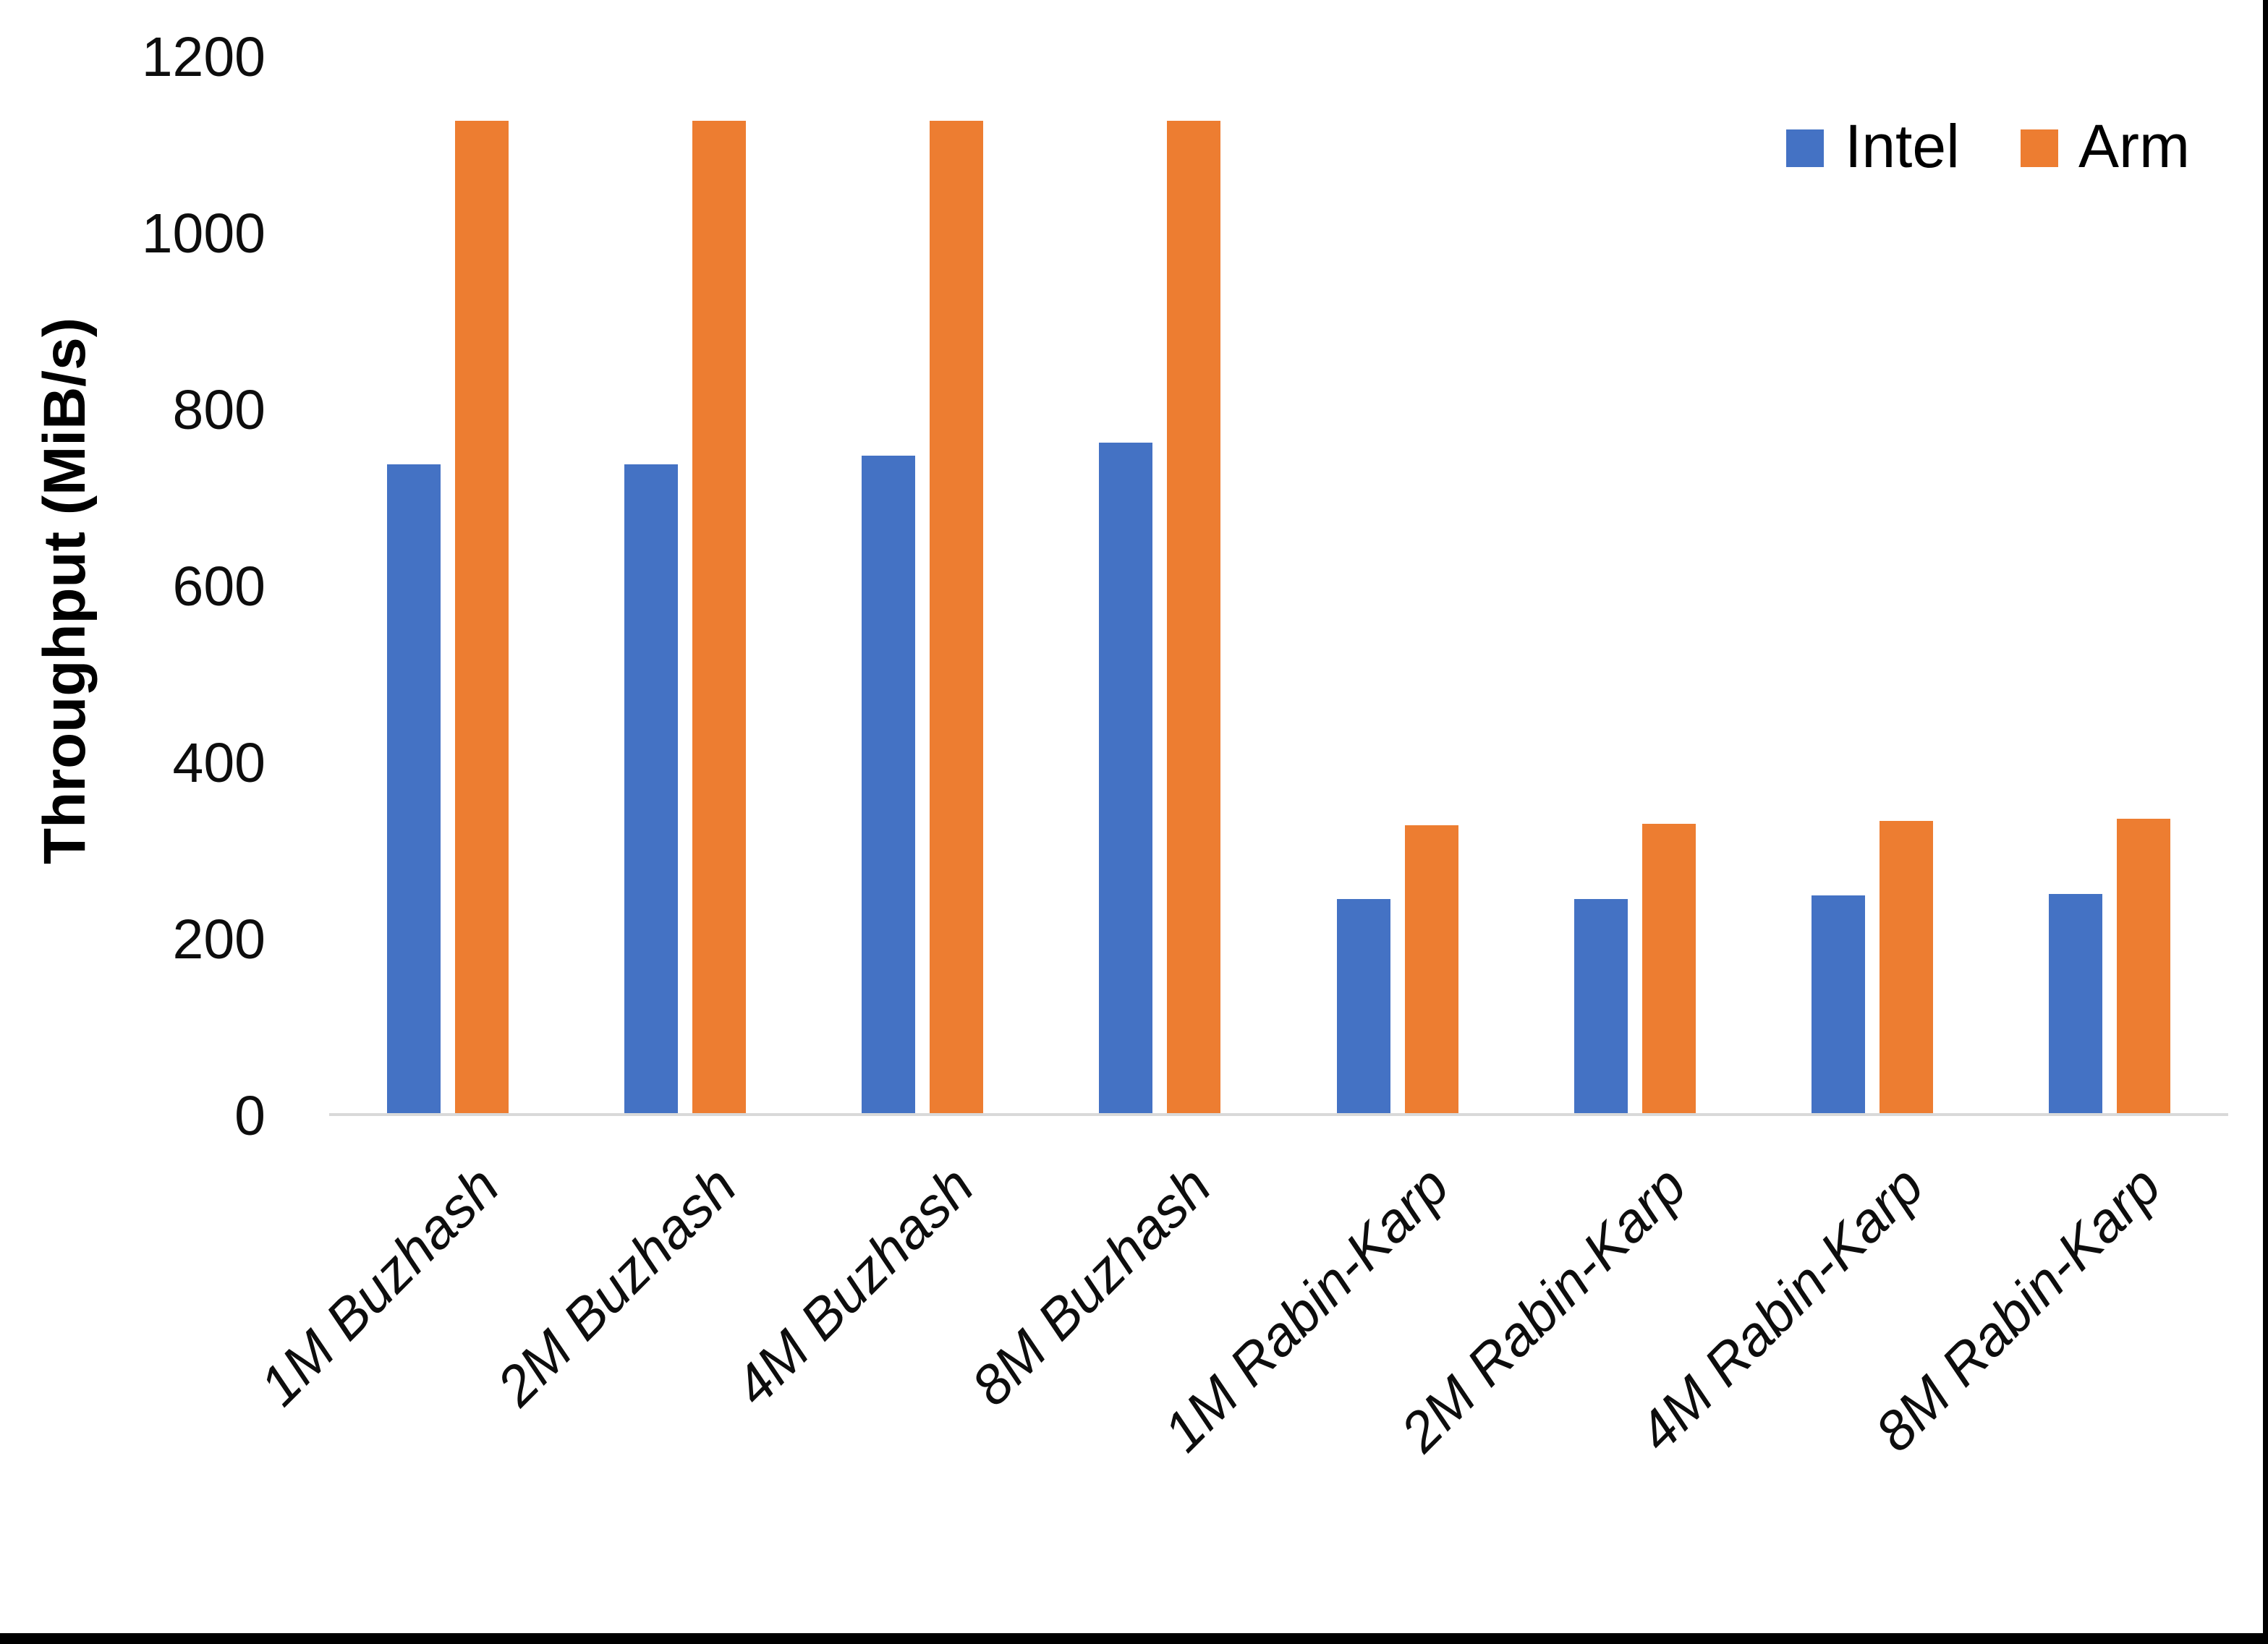  What do you see at coordinates (219, 410) in the screenshot?
I see `y-tick-label: 800` at bounding box center [219, 410].